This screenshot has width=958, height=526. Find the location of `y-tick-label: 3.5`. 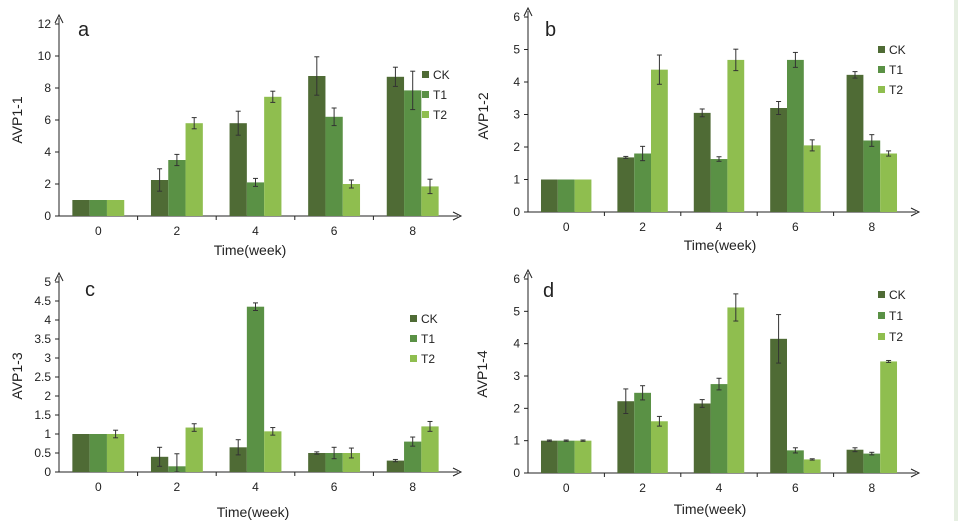

y-tick-label: 3.5 is located at coordinates (42, 339).